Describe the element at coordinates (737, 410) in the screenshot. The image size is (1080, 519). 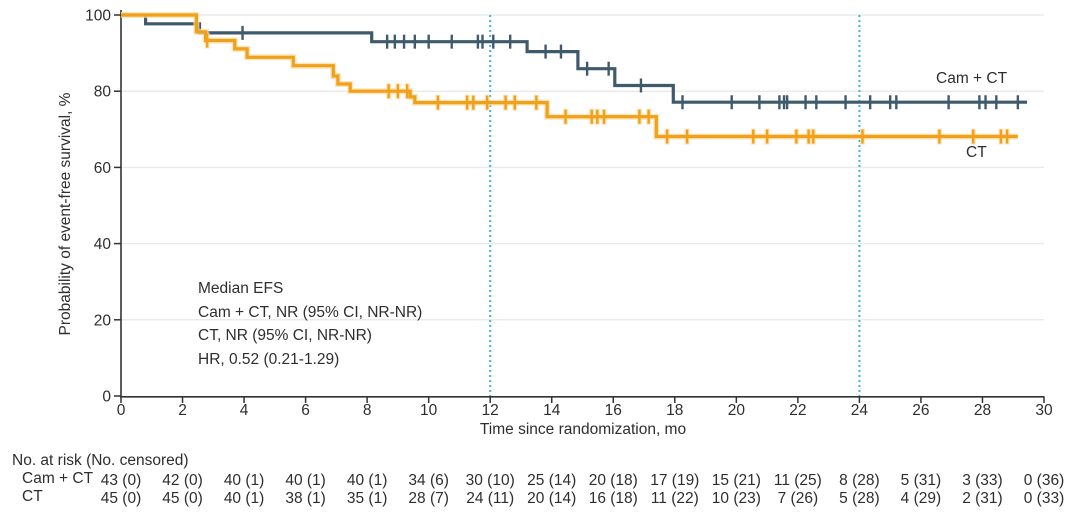
I see `x-tick-label: 20` at that location.